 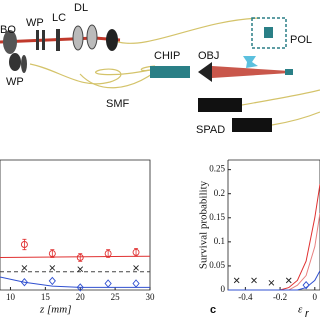 I want to click on polarizer-icon, so click(x=268, y=32).